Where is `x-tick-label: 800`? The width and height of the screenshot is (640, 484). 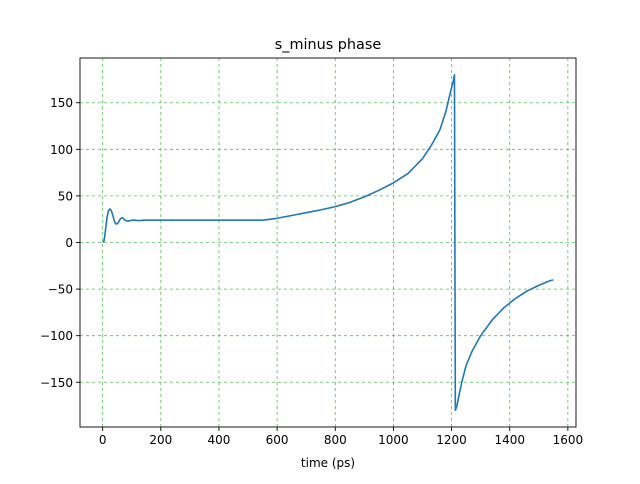
x-tick-label: 800 is located at coordinates (335, 440).